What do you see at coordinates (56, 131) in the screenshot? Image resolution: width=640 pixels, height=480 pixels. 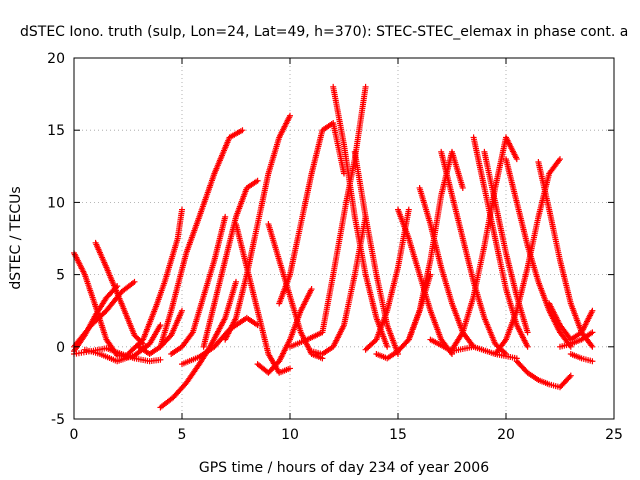 I see `y-tick-label: 15` at bounding box center [56, 131].